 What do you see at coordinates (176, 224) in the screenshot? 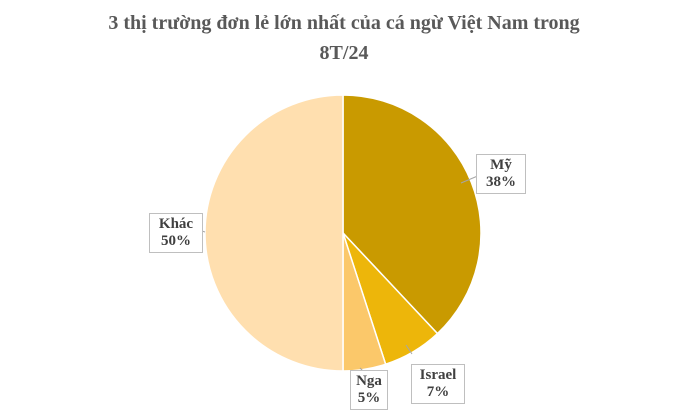
I see `data-label-name: Khác` at bounding box center [176, 224].